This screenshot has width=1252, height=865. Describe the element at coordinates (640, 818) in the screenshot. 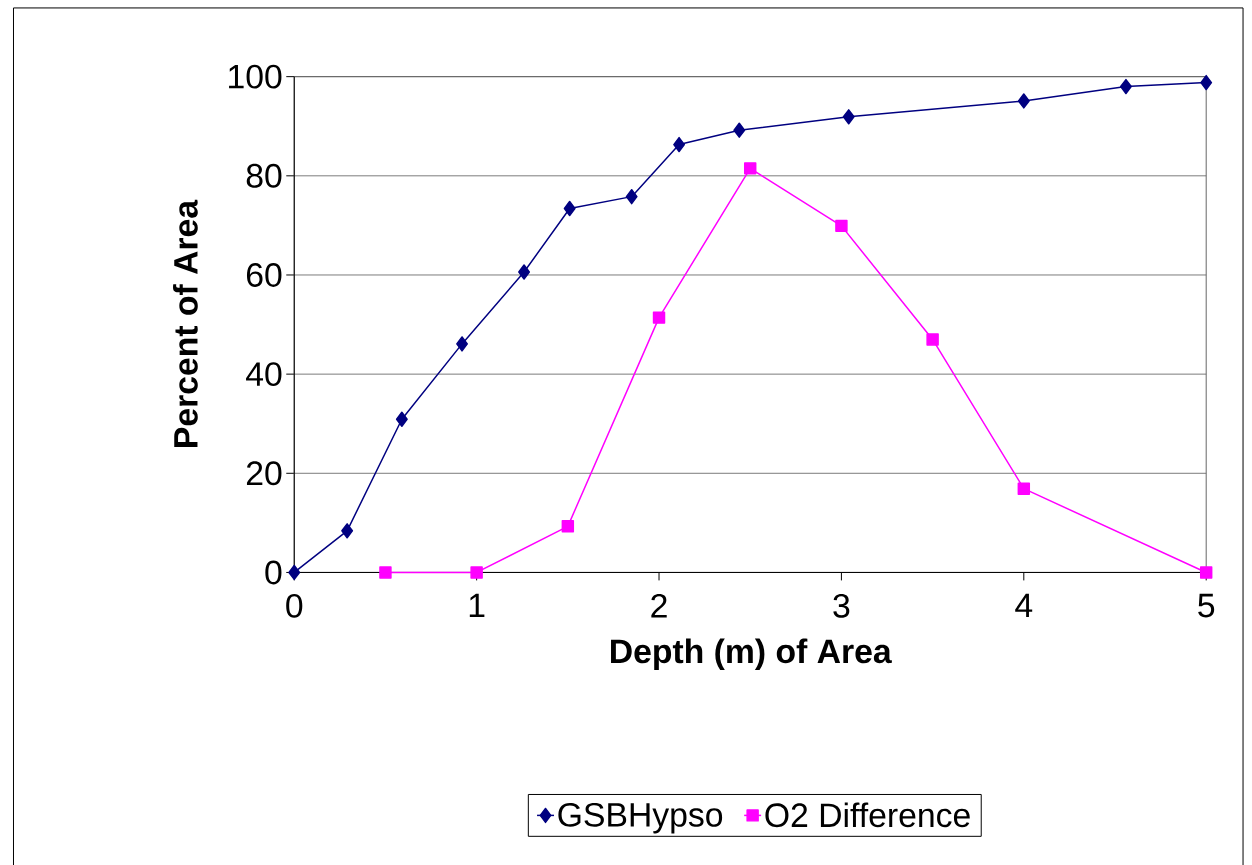

I see `legend-label: GSBHypso` at that location.